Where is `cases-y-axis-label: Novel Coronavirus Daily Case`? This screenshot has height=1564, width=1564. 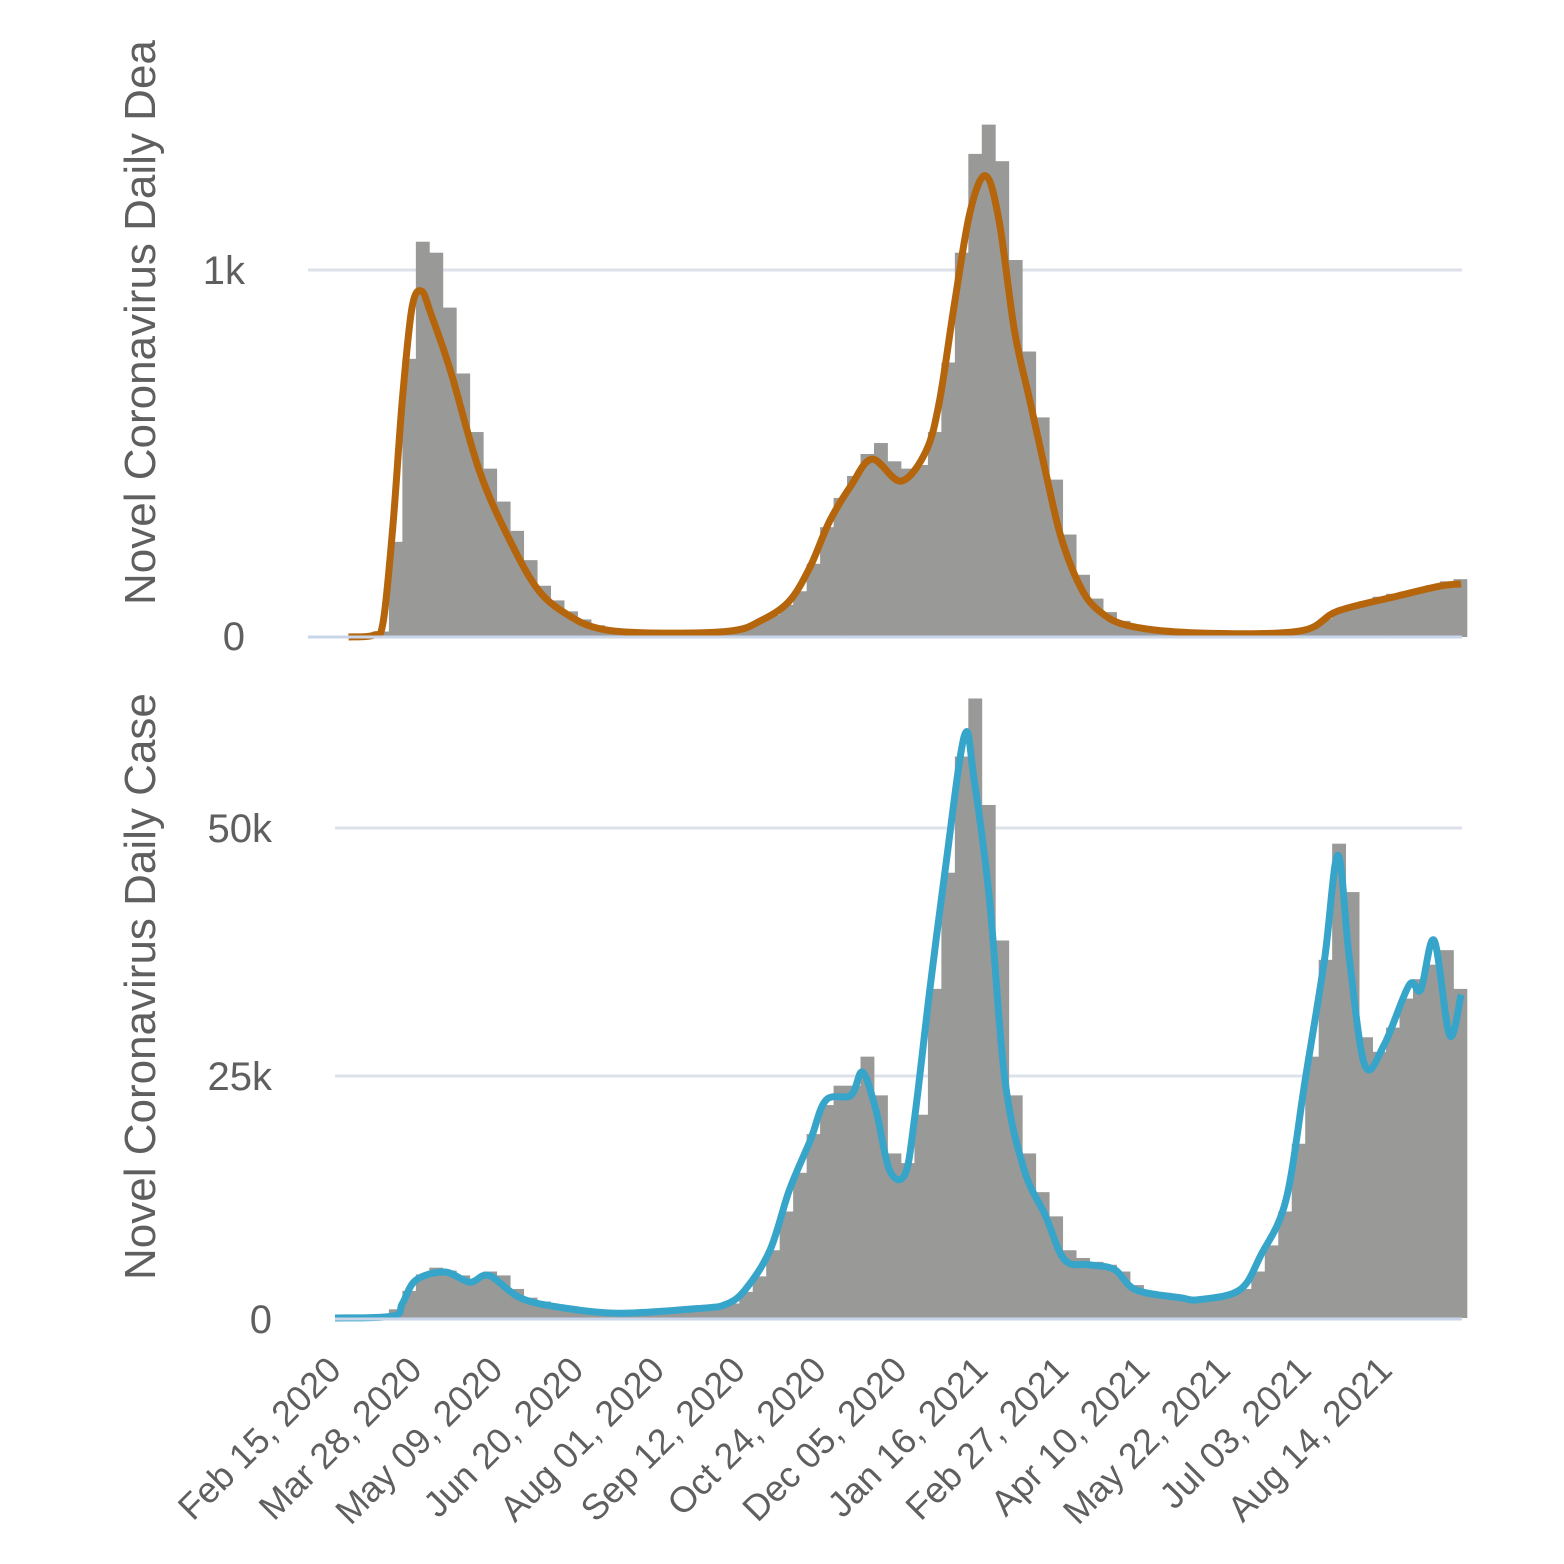 cases-y-axis-label: Novel Coronavirus Daily Case is located at coordinates (140, 986).